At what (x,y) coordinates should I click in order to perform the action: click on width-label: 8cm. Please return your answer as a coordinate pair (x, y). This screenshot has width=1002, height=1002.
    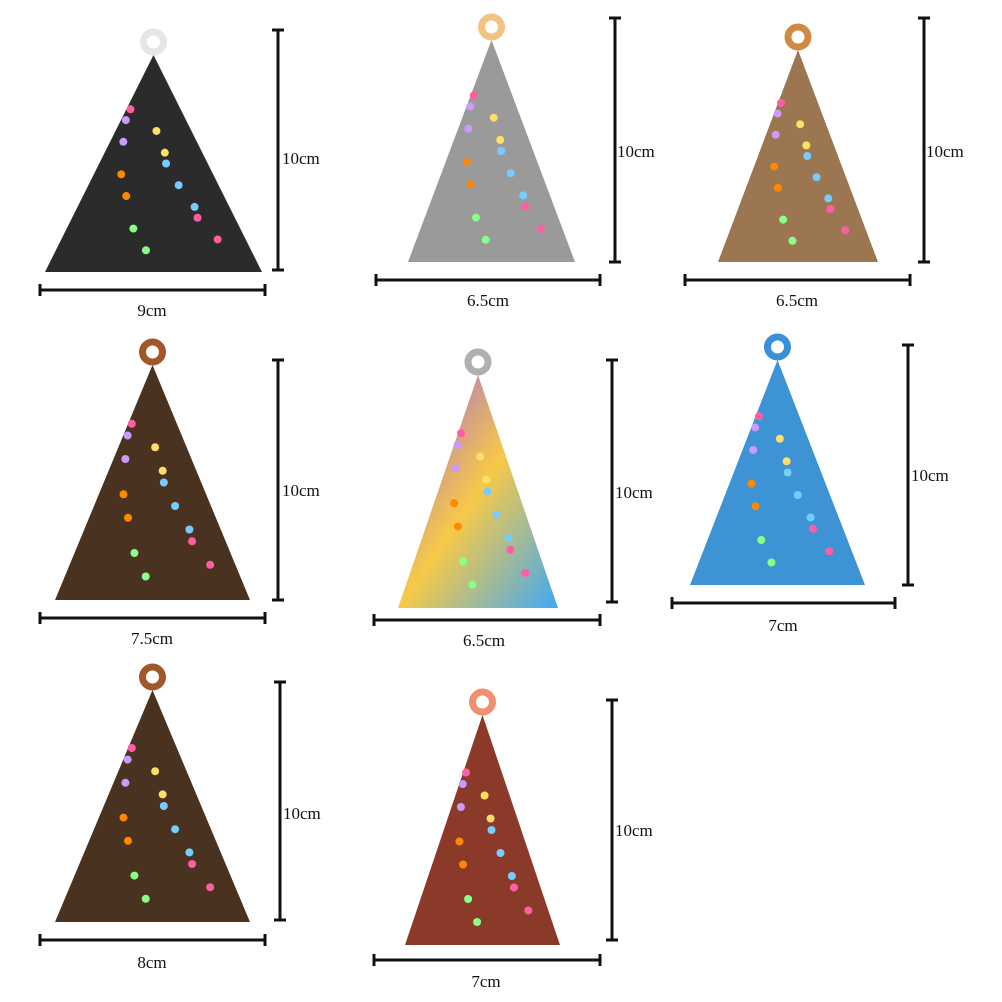
    Looking at the image, I should click on (151, 962).